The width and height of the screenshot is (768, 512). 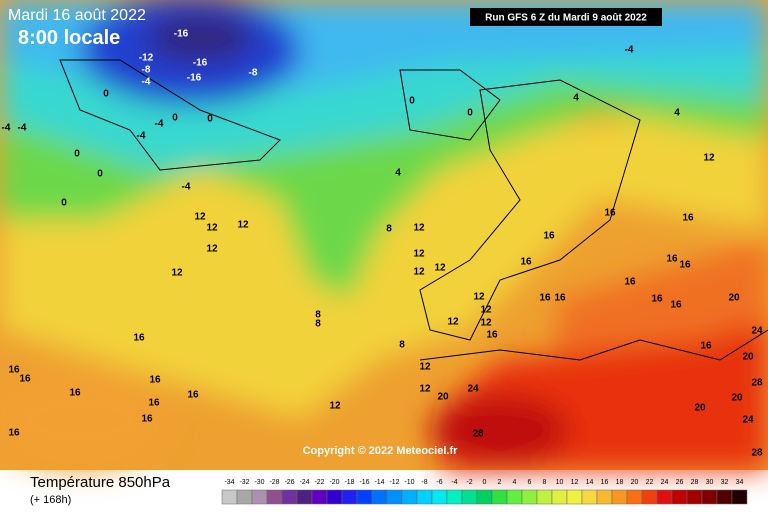 I want to click on legend-value: 2, so click(x=500, y=482).